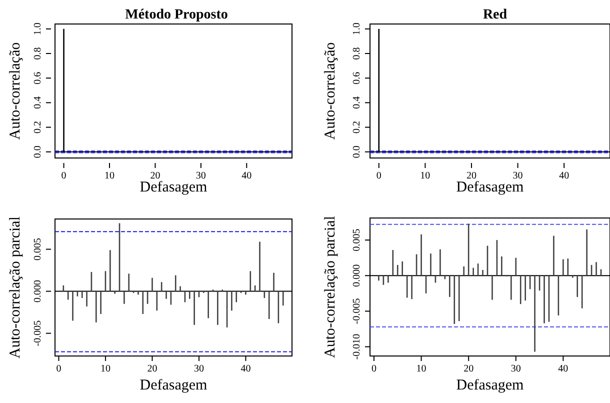 Image resolution: width=610 pixels, height=403 pixels. What do you see at coordinates (357, 347) in the screenshot?
I see `y-tick-label: -0.010` at bounding box center [357, 347].